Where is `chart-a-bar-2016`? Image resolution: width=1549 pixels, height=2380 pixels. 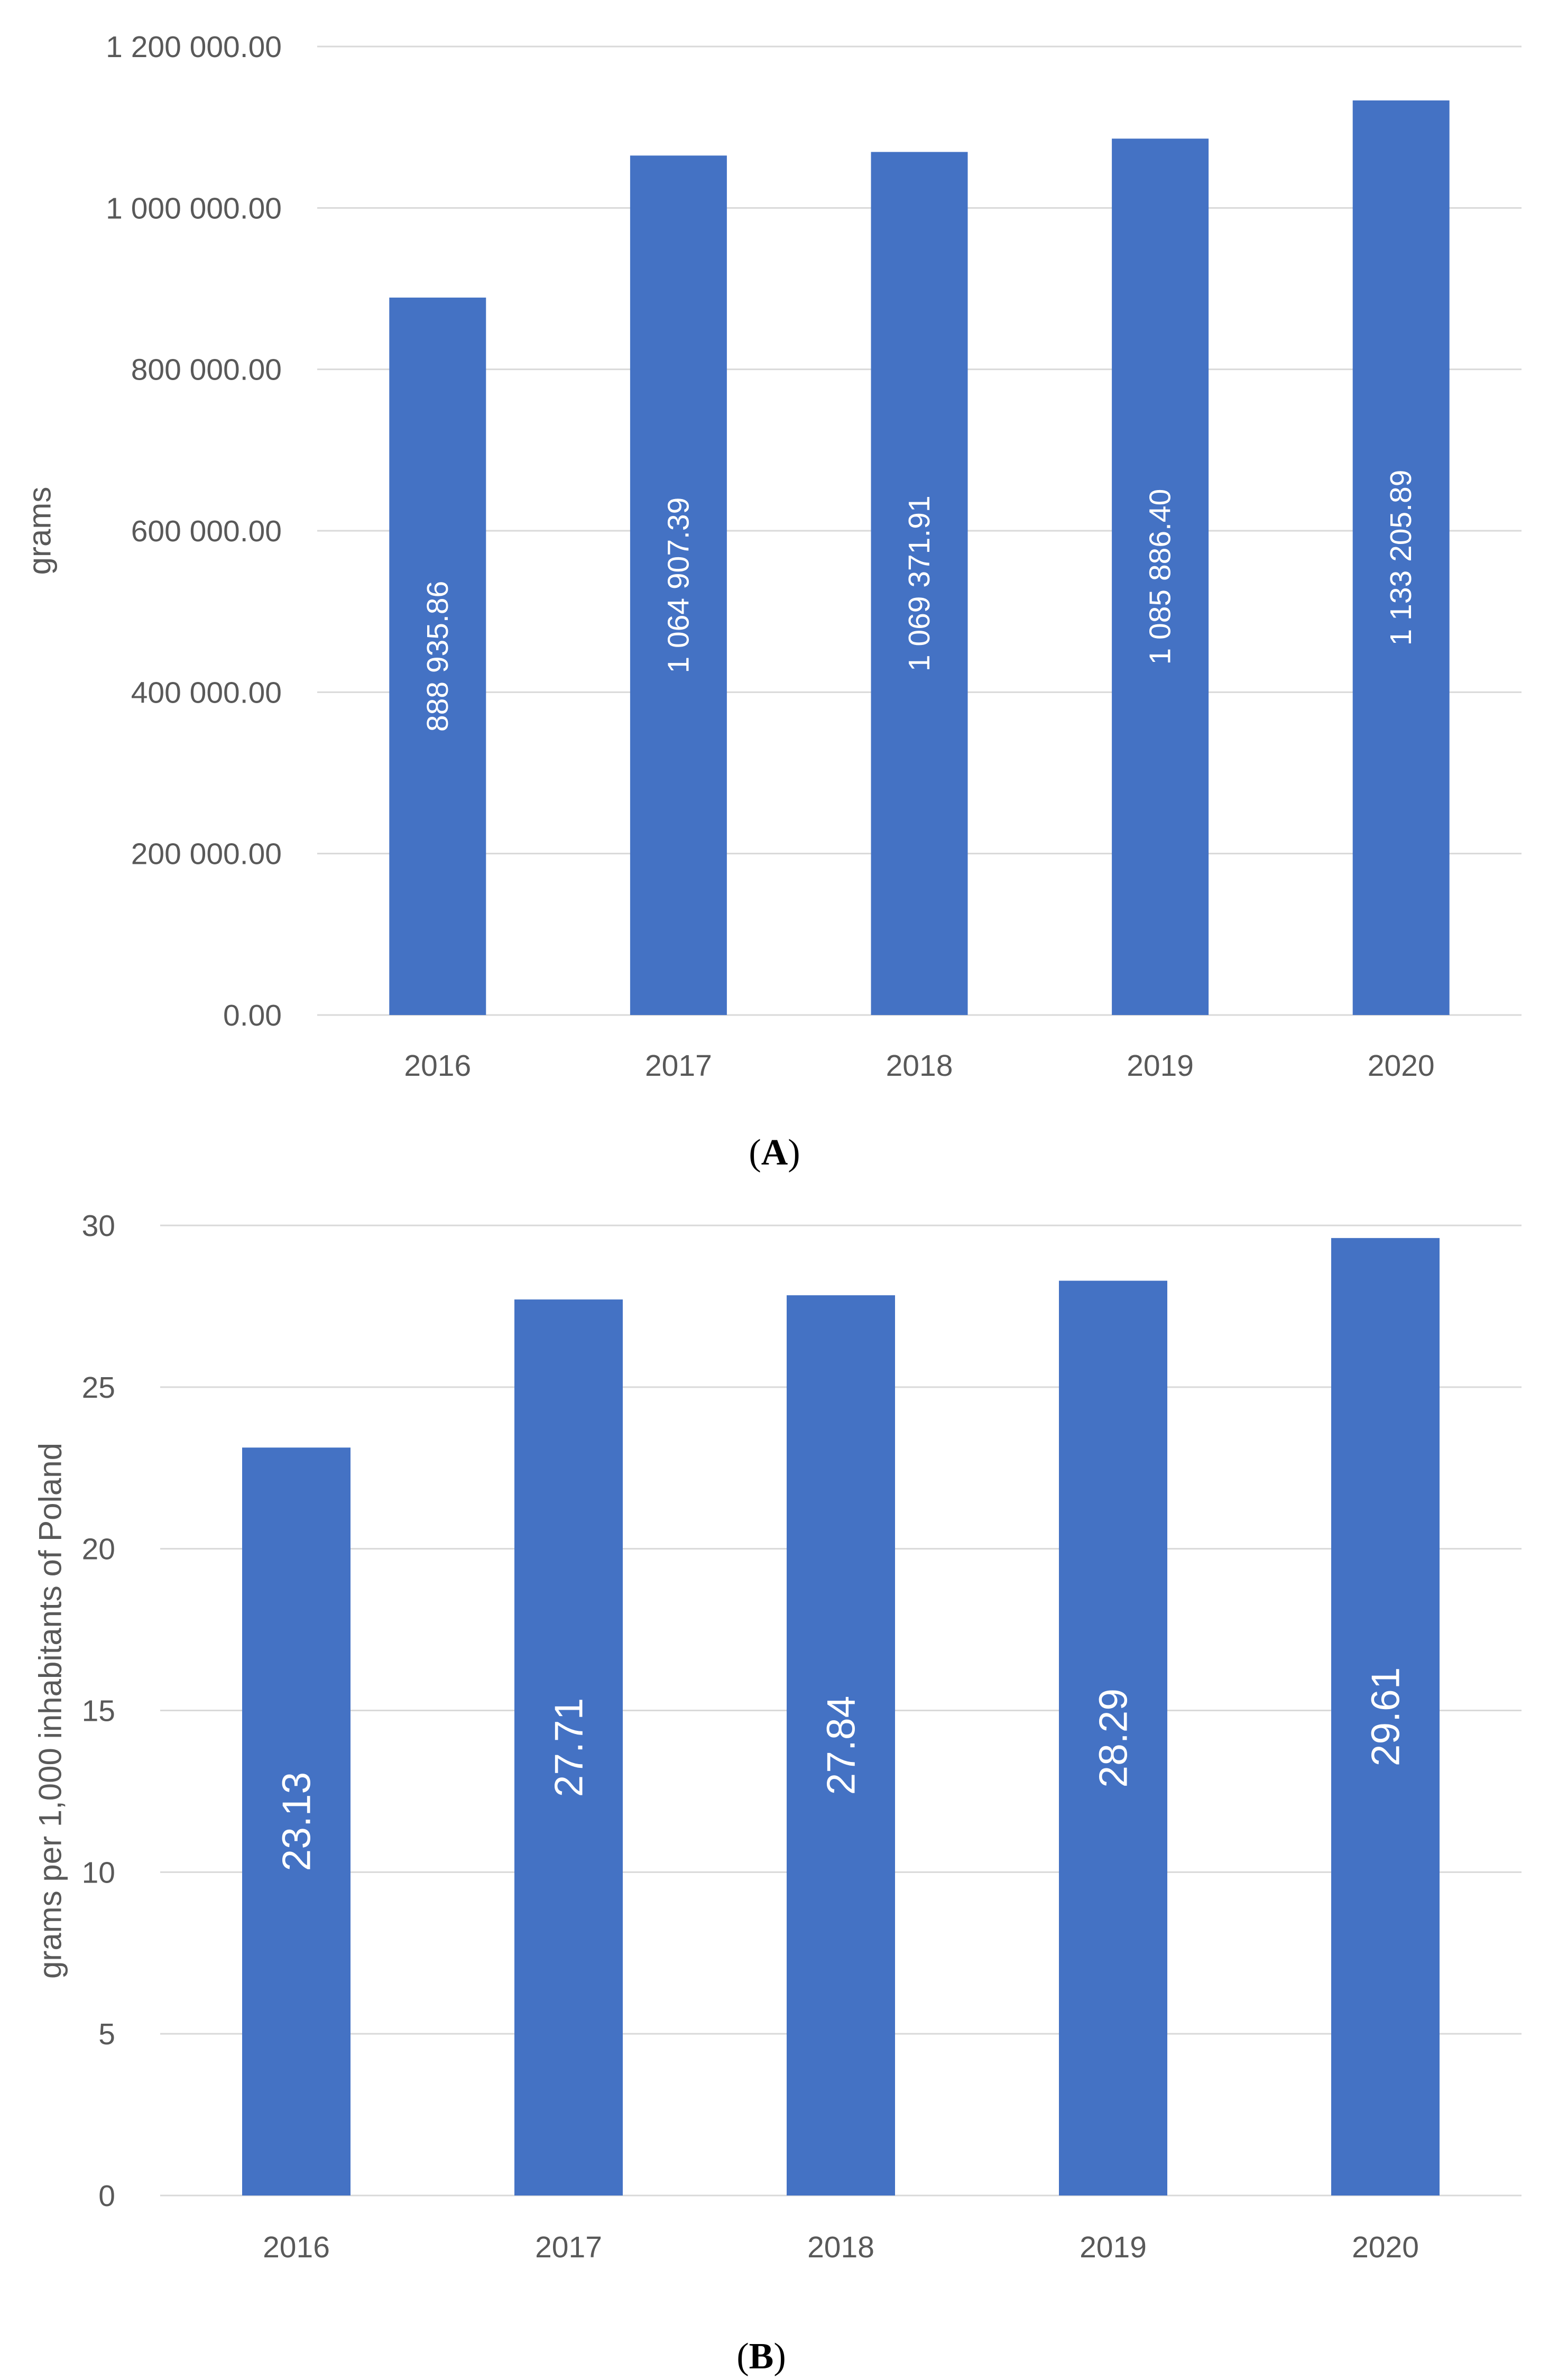
chart-a-bar-2016 is located at coordinates (437, 656).